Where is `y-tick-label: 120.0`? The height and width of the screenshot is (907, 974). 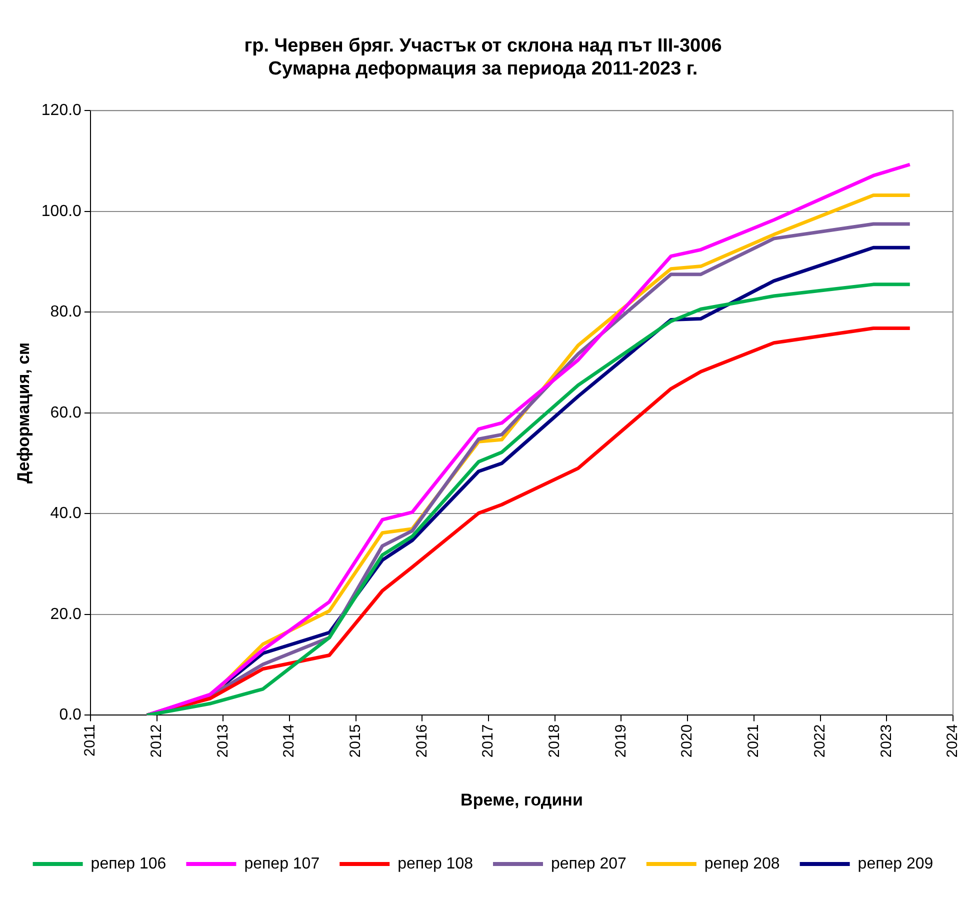
y-tick-label: 120.0 is located at coordinates (61, 111).